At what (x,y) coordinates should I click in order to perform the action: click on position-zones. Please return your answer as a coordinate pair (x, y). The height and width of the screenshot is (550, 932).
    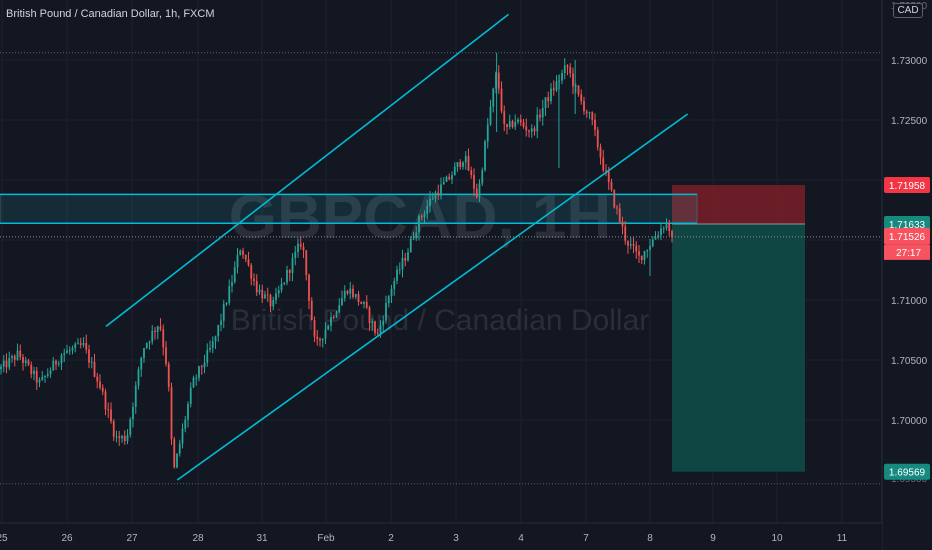
    Looking at the image, I should click on (738, 328).